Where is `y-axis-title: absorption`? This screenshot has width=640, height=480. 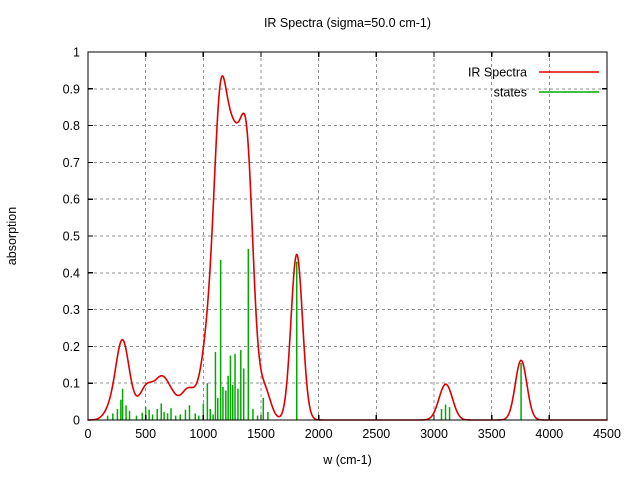 y-axis-title: absorption is located at coordinates (12, 236).